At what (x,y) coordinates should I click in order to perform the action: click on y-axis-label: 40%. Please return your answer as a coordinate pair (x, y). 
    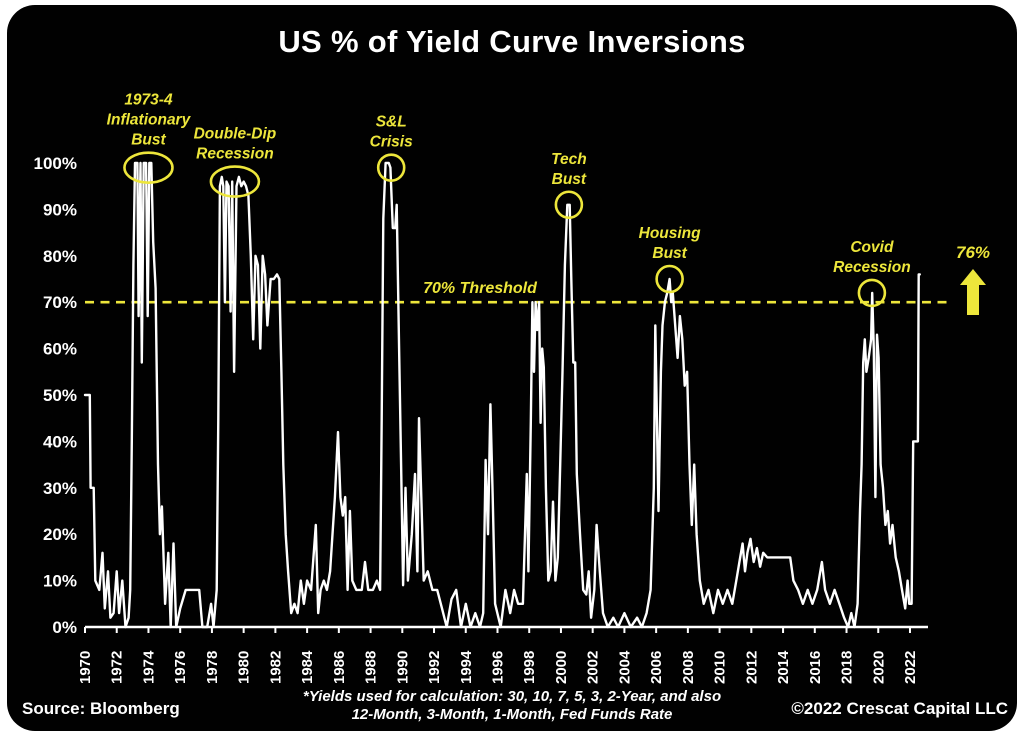
    Looking at the image, I should click on (60, 441).